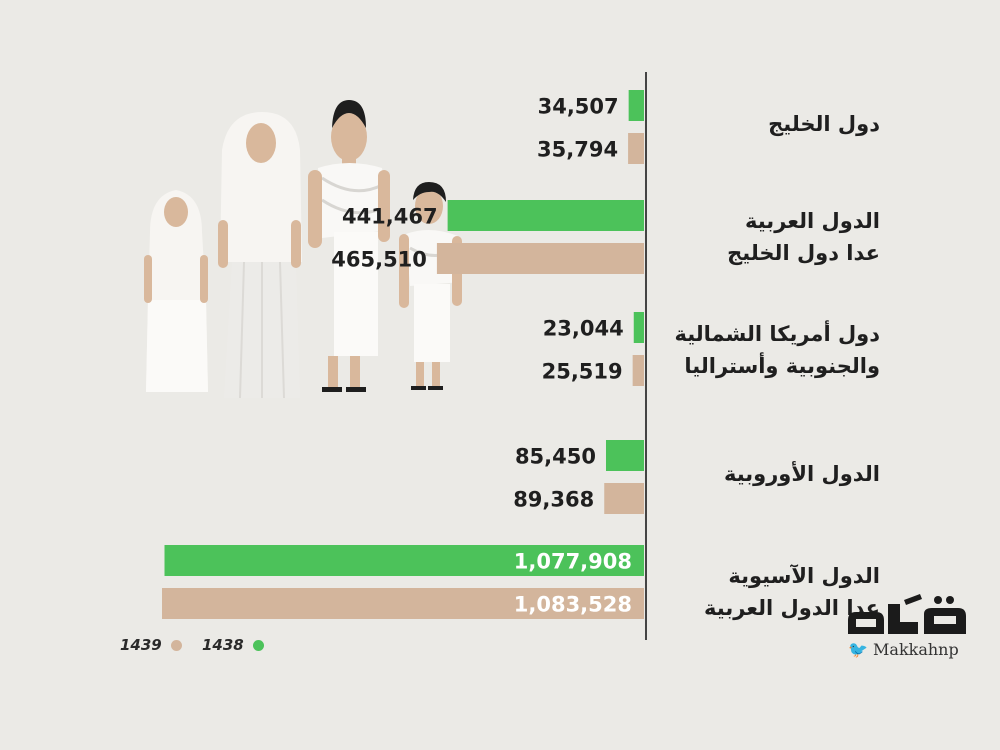  What do you see at coordinates (804, 576) in the screenshot?
I see `category-label-line: الدول الآسيوية` at bounding box center [804, 576].